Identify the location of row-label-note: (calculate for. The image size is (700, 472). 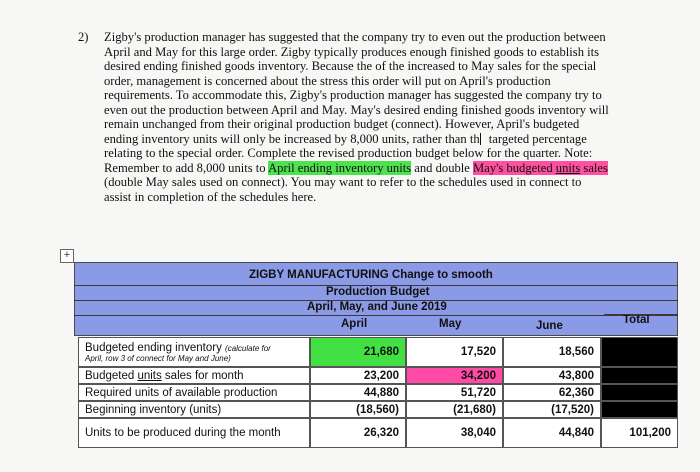
(248, 348).